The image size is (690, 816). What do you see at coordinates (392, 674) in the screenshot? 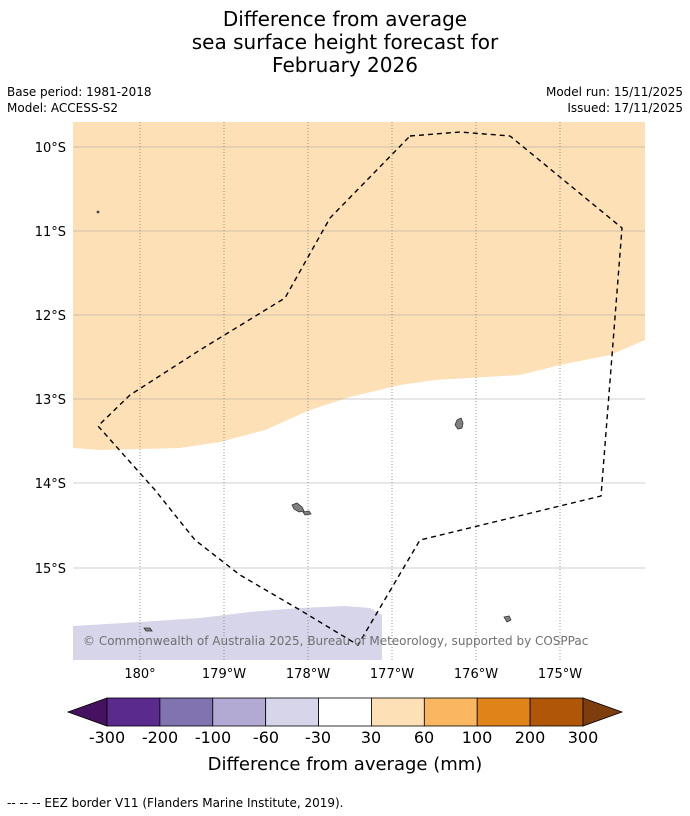
I see `lon-label: 177°W` at bounding box center [392, 674].